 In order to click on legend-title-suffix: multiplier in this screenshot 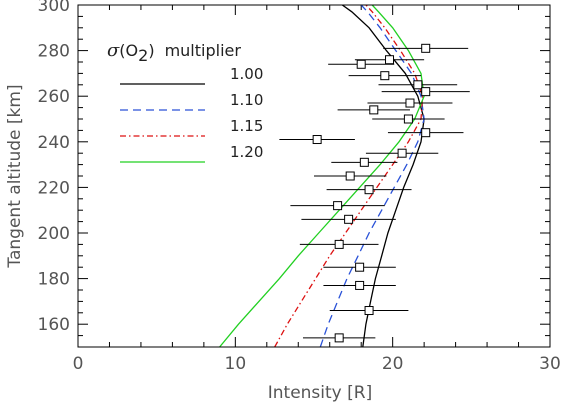, I will do `click(203, 50)`.